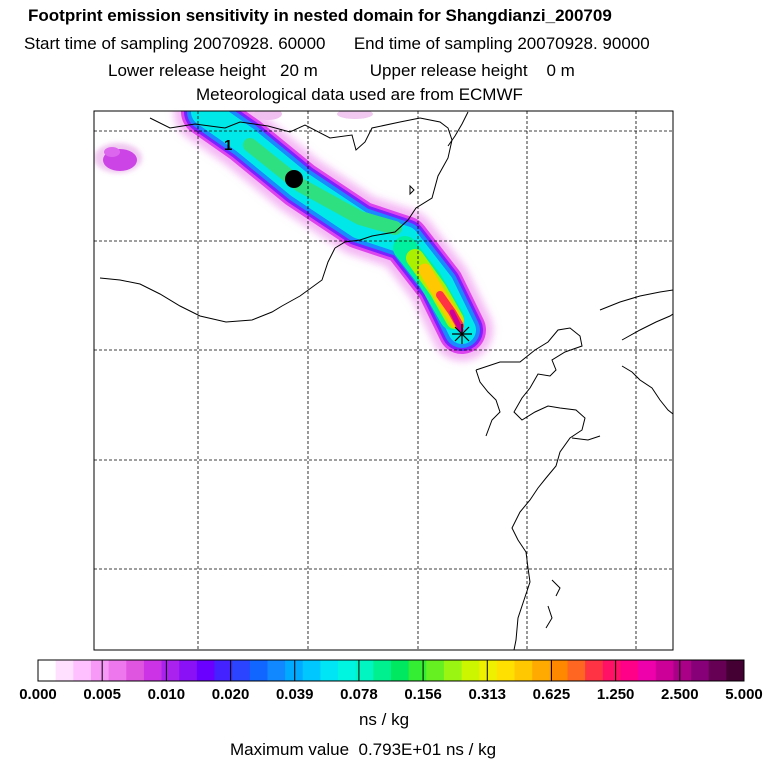  What do you see at coordinates (448, 70) in the screenshot?
I see `upper-release-label: Upper release height` at bounding box center [448, 70].